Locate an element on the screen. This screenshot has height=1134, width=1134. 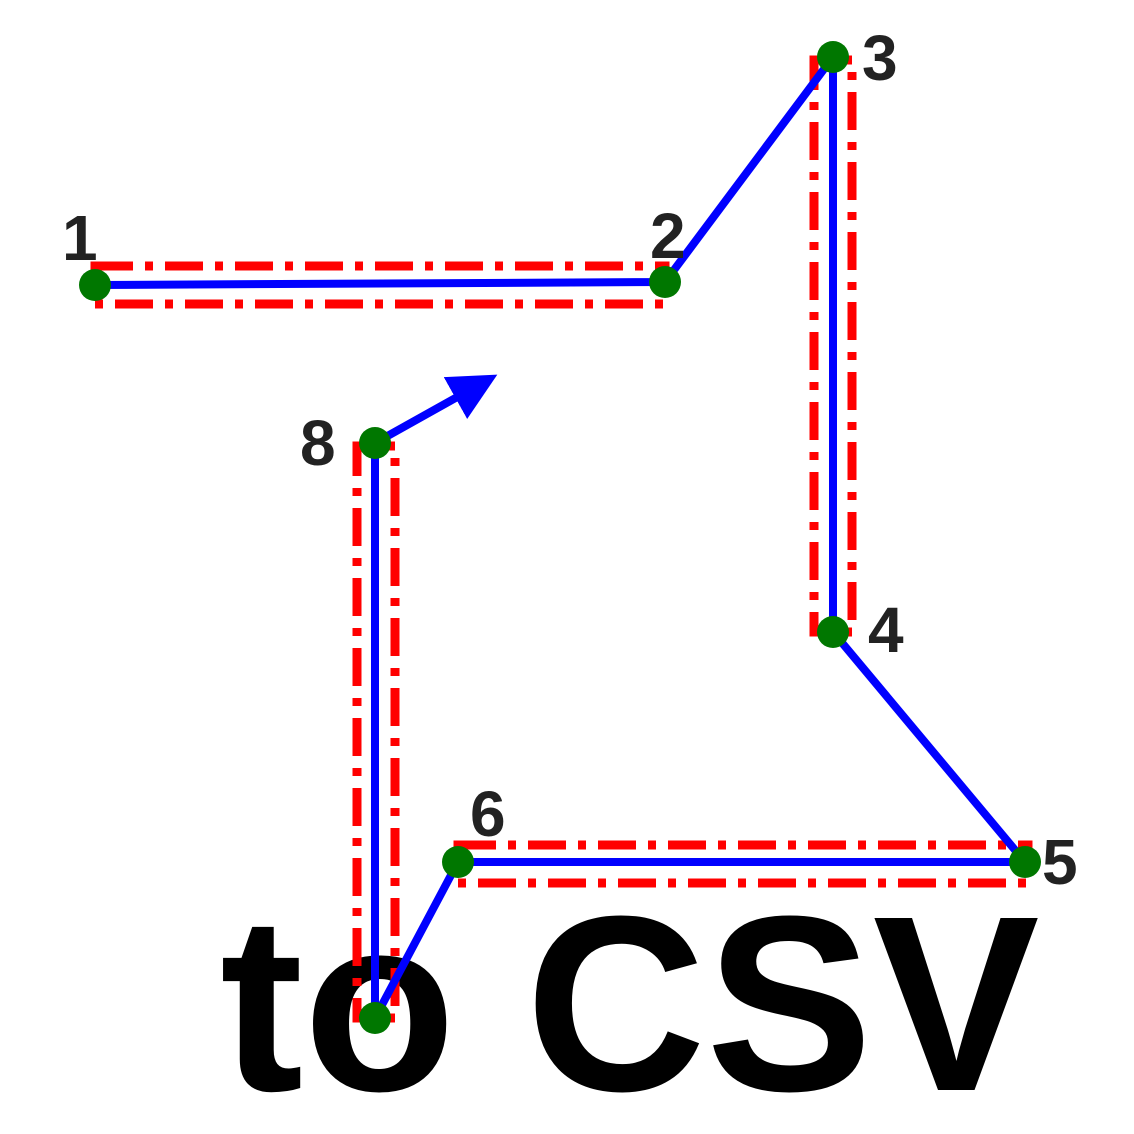
point-label-1: 1 is located at coordinates (80, 238).